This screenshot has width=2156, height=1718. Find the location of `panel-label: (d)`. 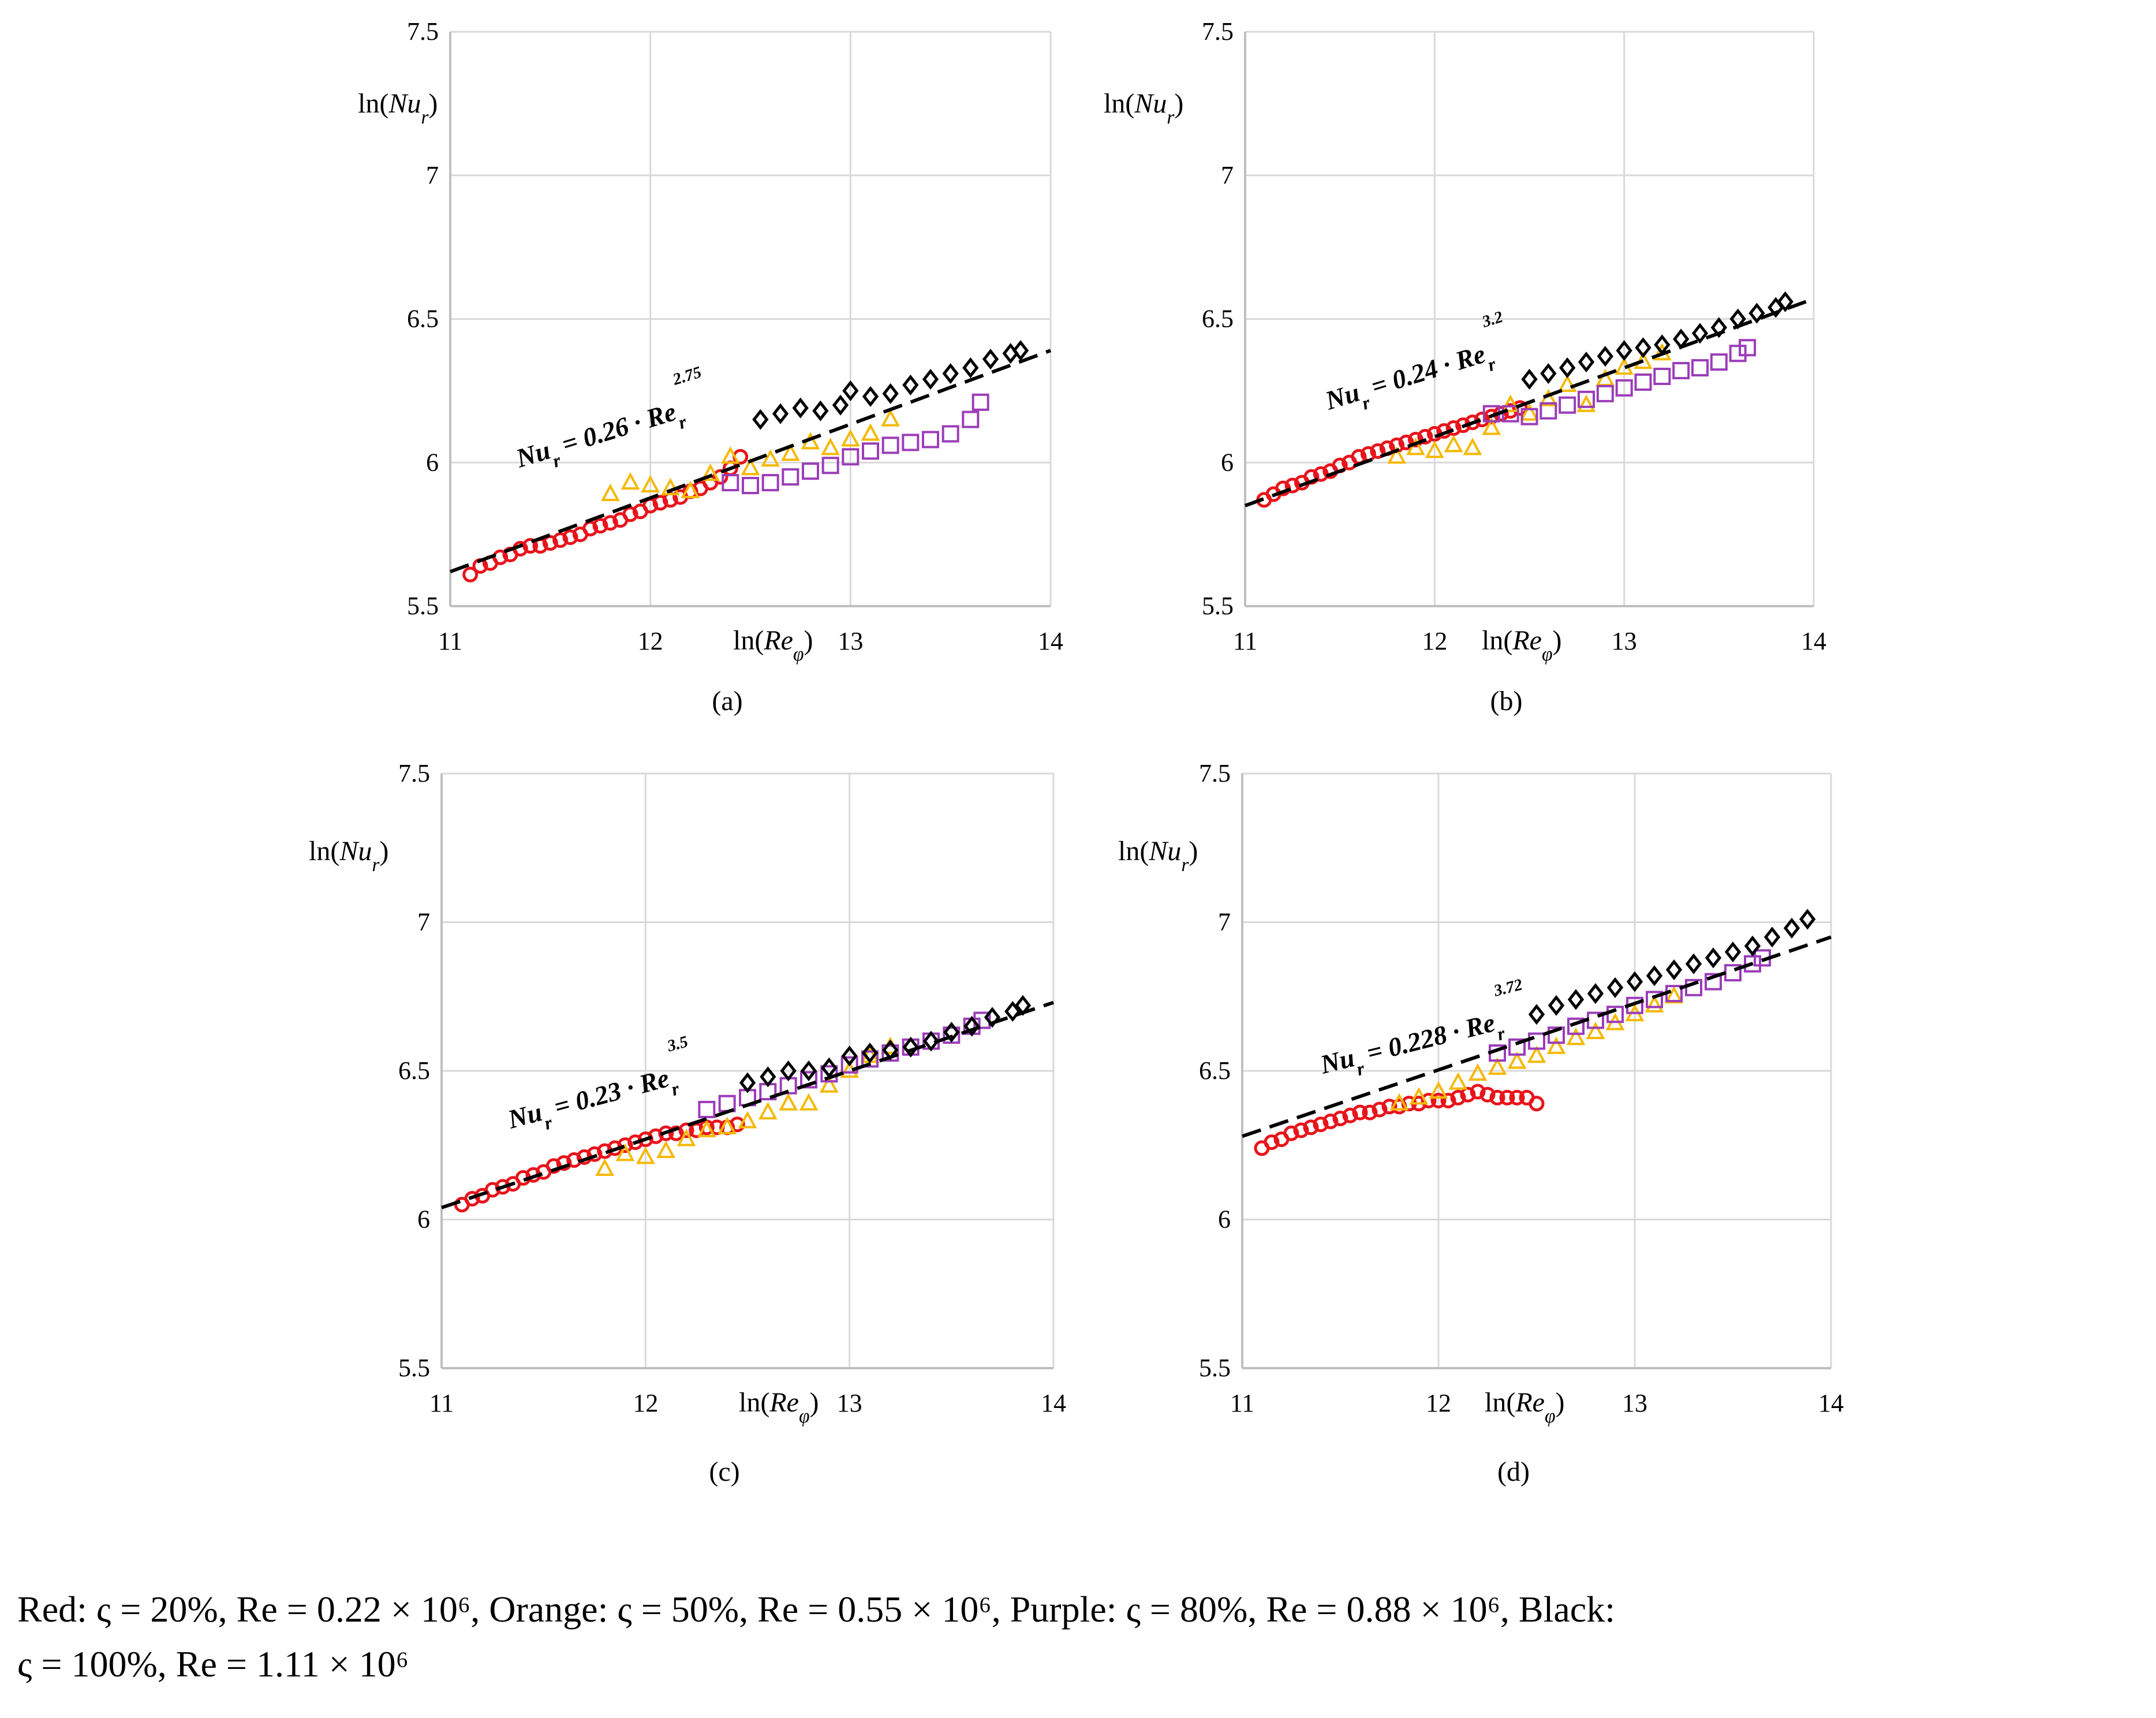

panel-label: (d) is located at coordinates (1513, 1471).